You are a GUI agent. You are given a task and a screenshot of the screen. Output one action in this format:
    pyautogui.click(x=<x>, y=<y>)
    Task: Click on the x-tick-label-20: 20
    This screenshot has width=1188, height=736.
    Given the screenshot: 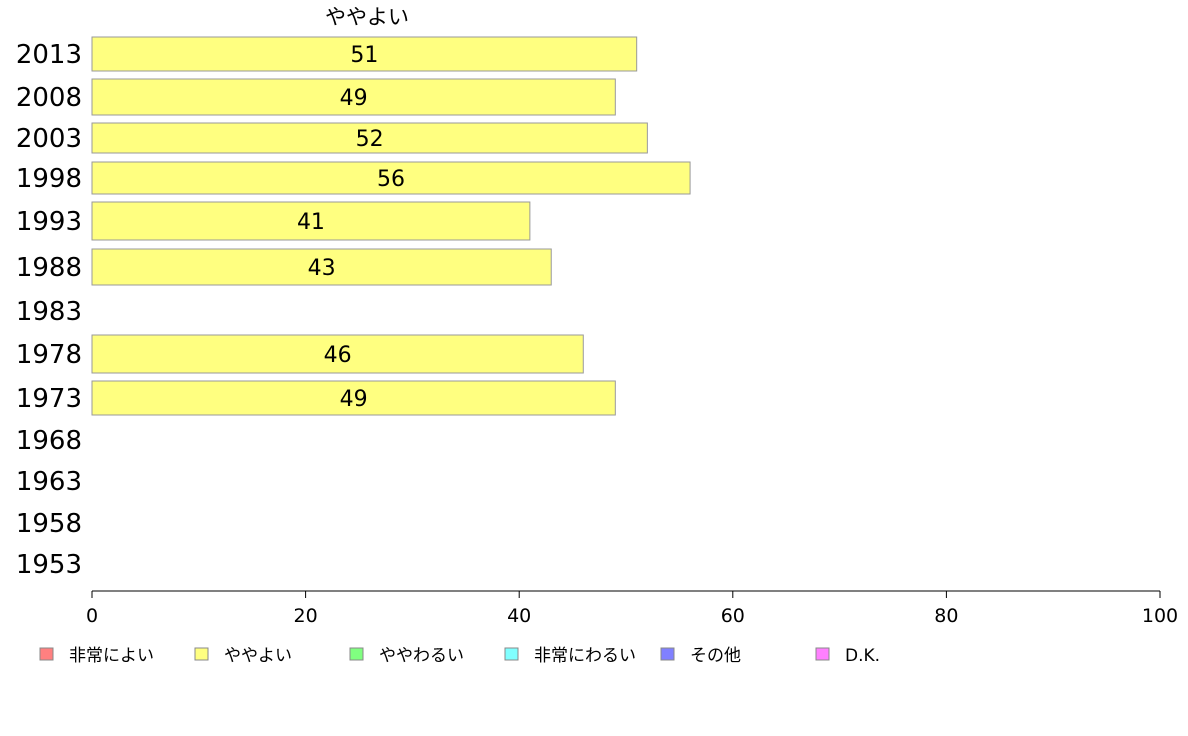 What is the action you would take?
    pyautogui.click(x=306, y=616)
    